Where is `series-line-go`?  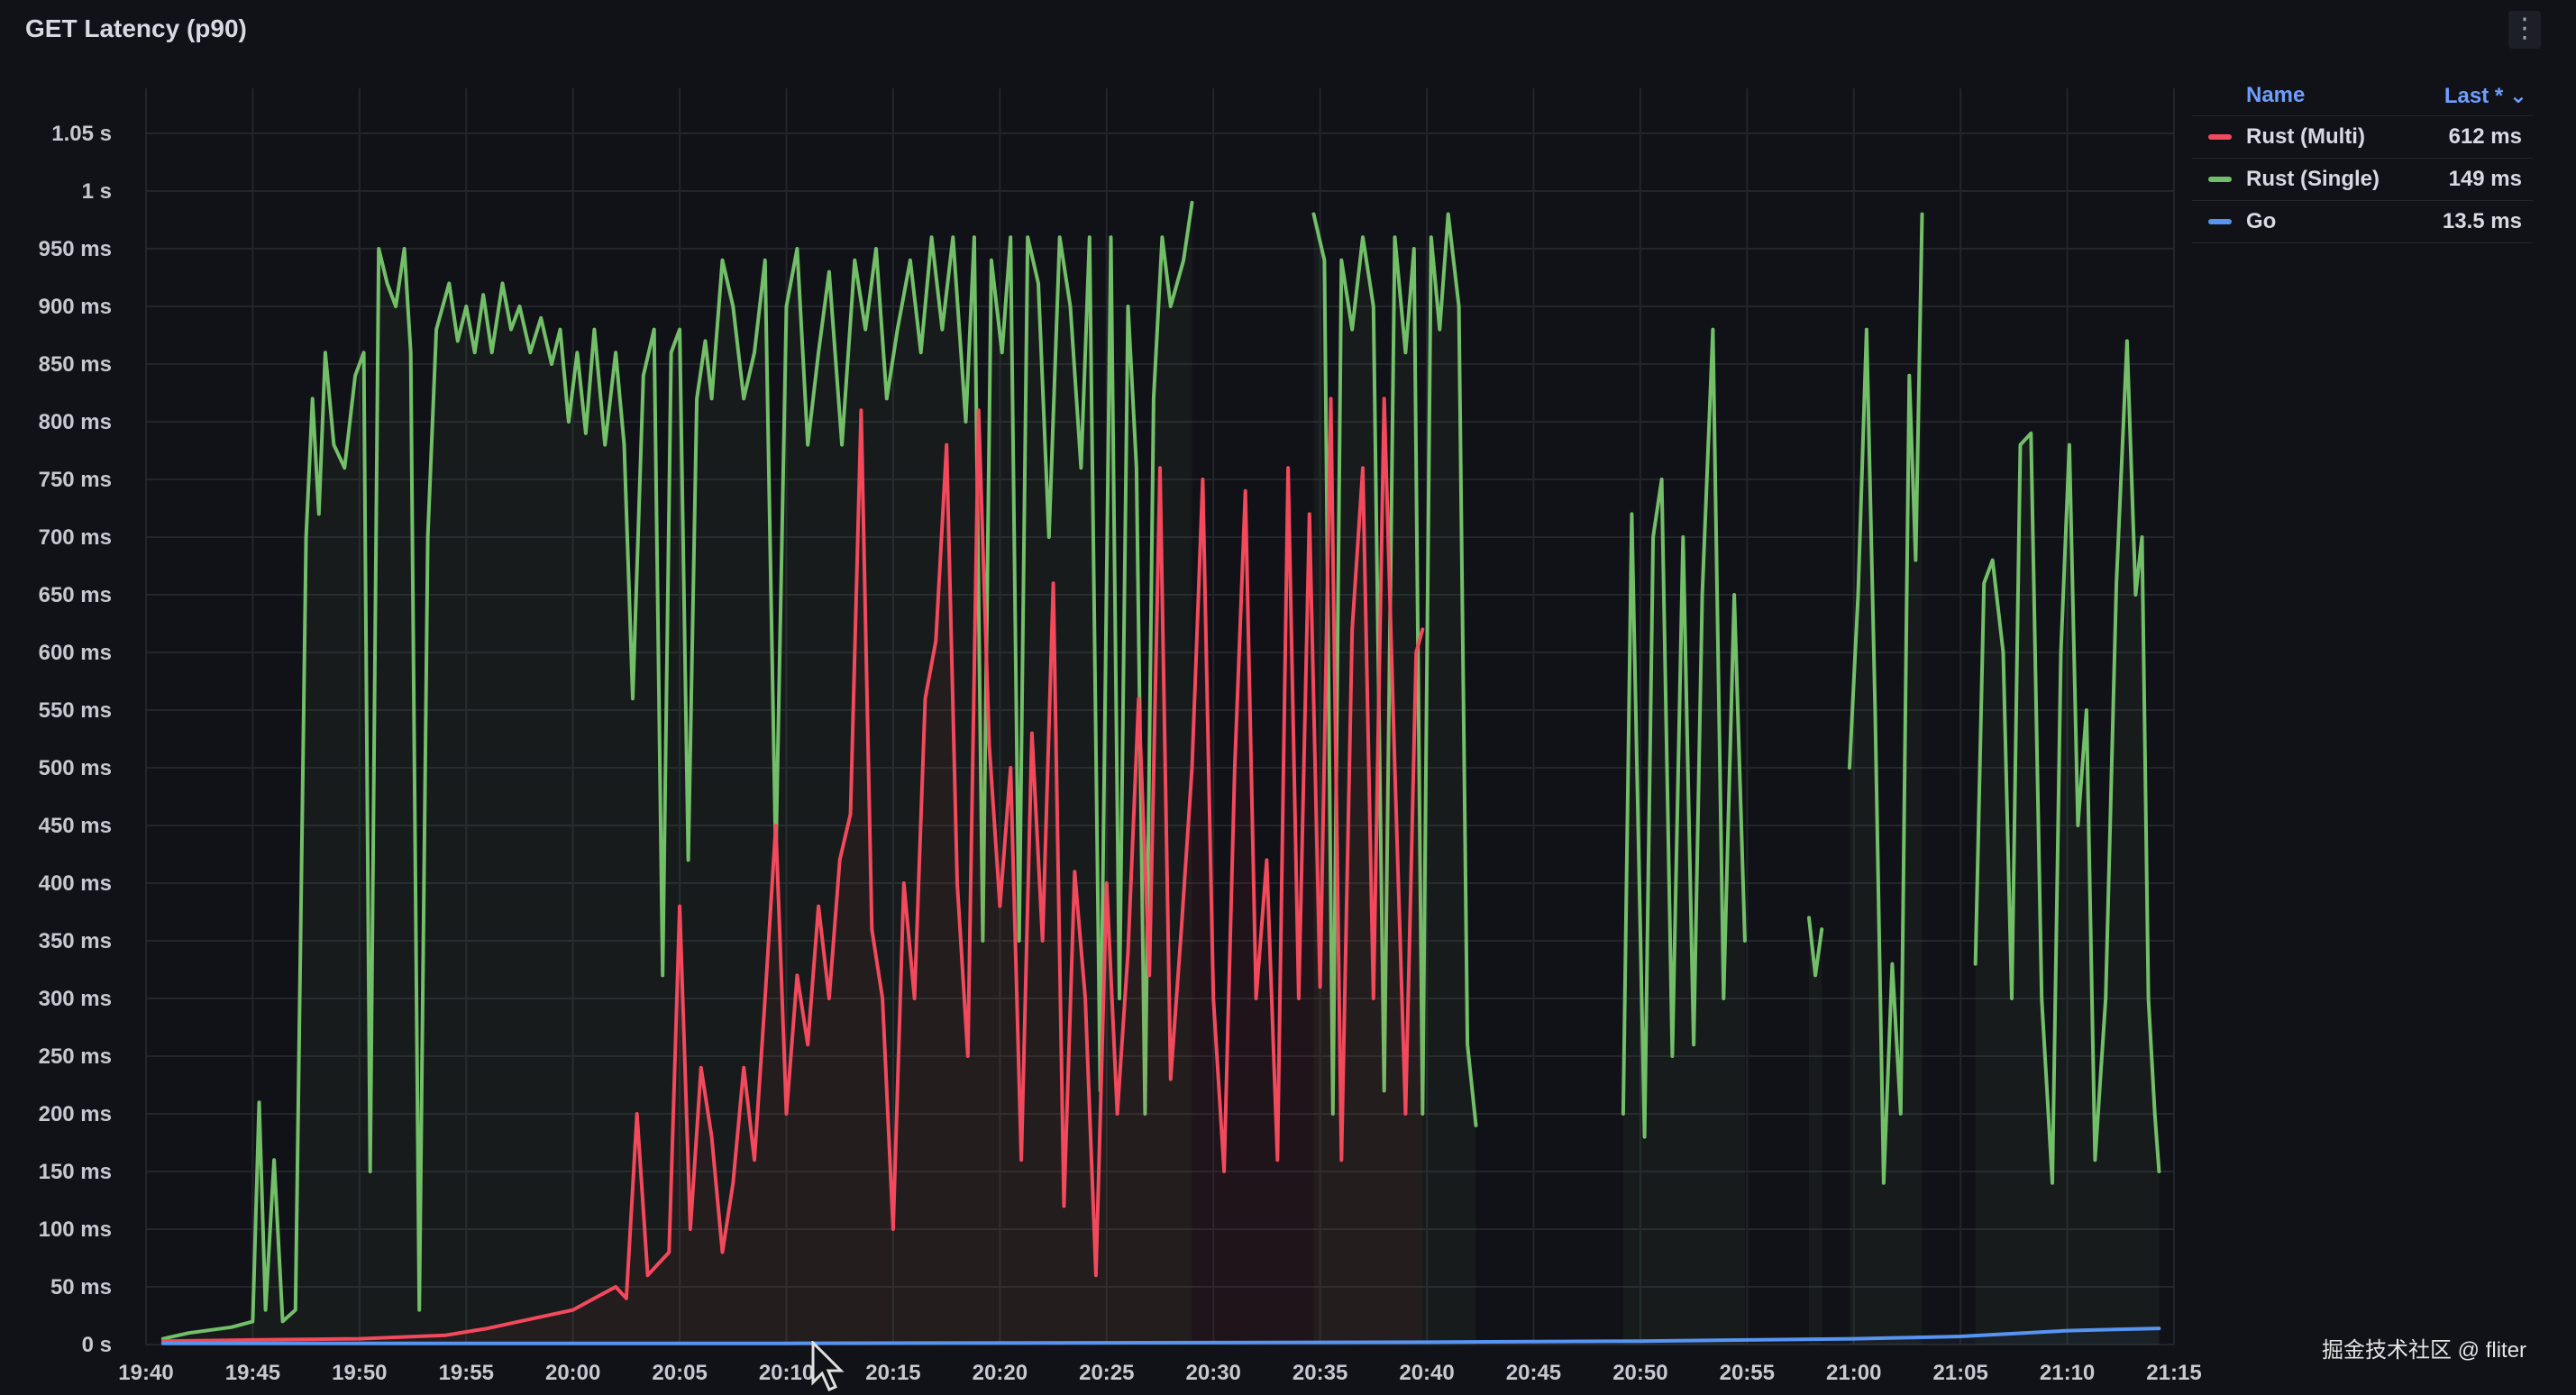 series-line-go is located at coordinates (1160, 1336).